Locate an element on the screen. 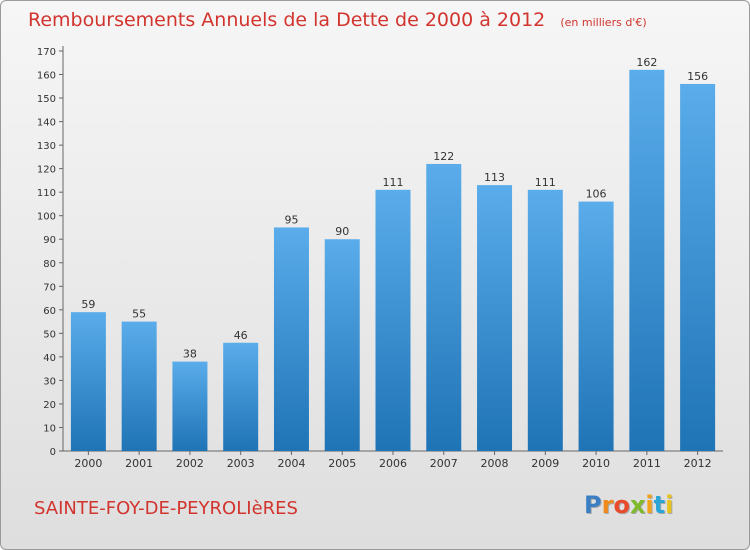 The width and height of the screenshot is (750, 550). y-tick-label: 40 is located at coordinates (49, 358).